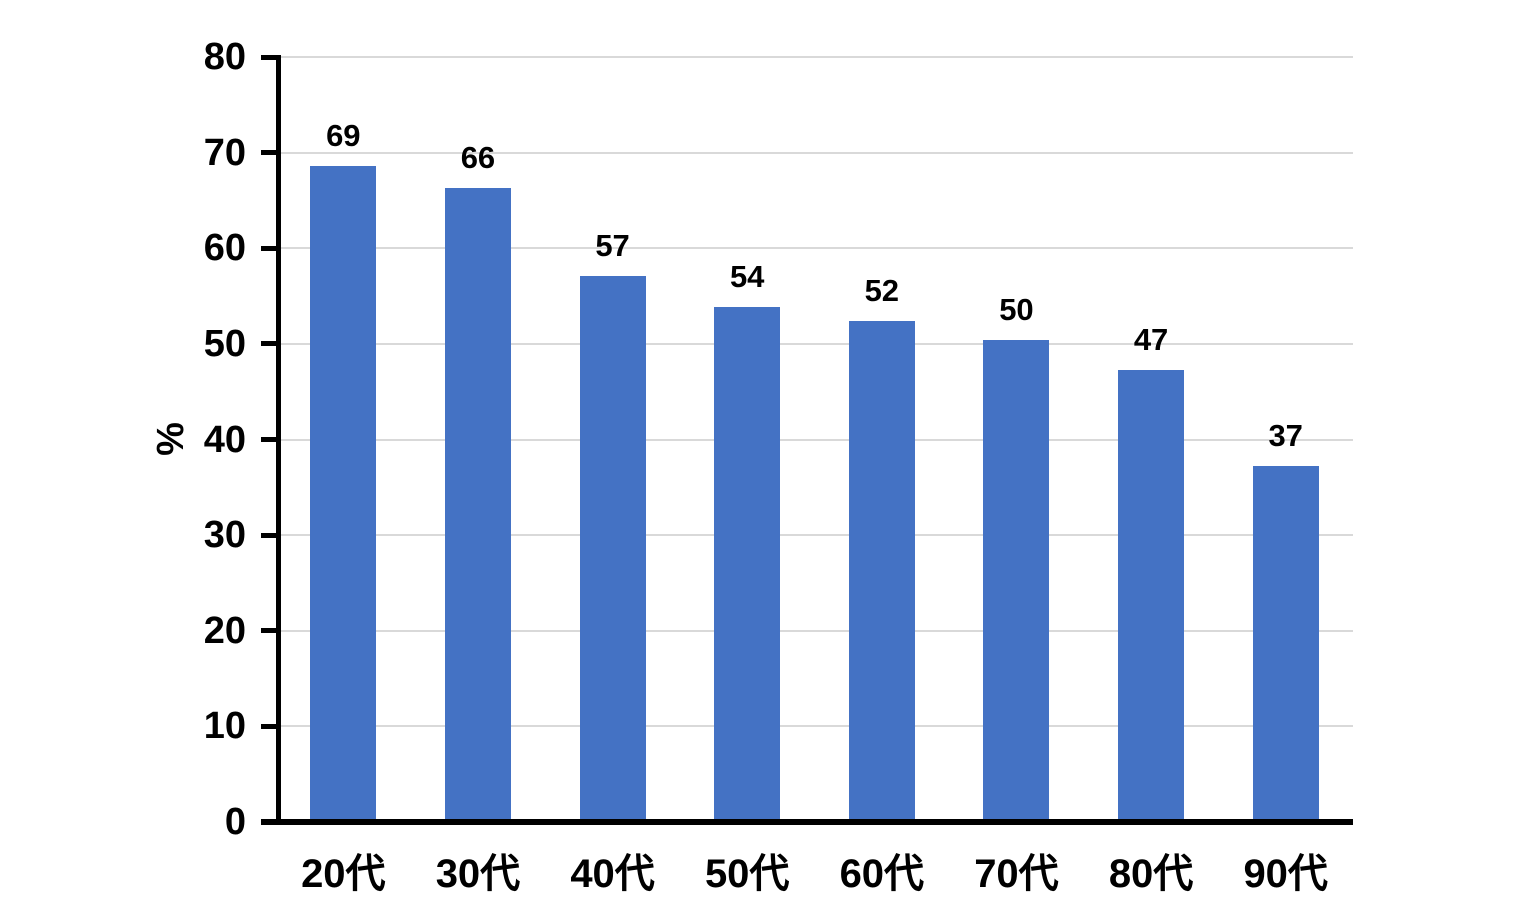 The height and width of the screenshot is (920, 1540). What do you see at coordinates (1016, 310) in the screenshot?
I see `data-label-70代: 50` at bounding box center [1016, 310].